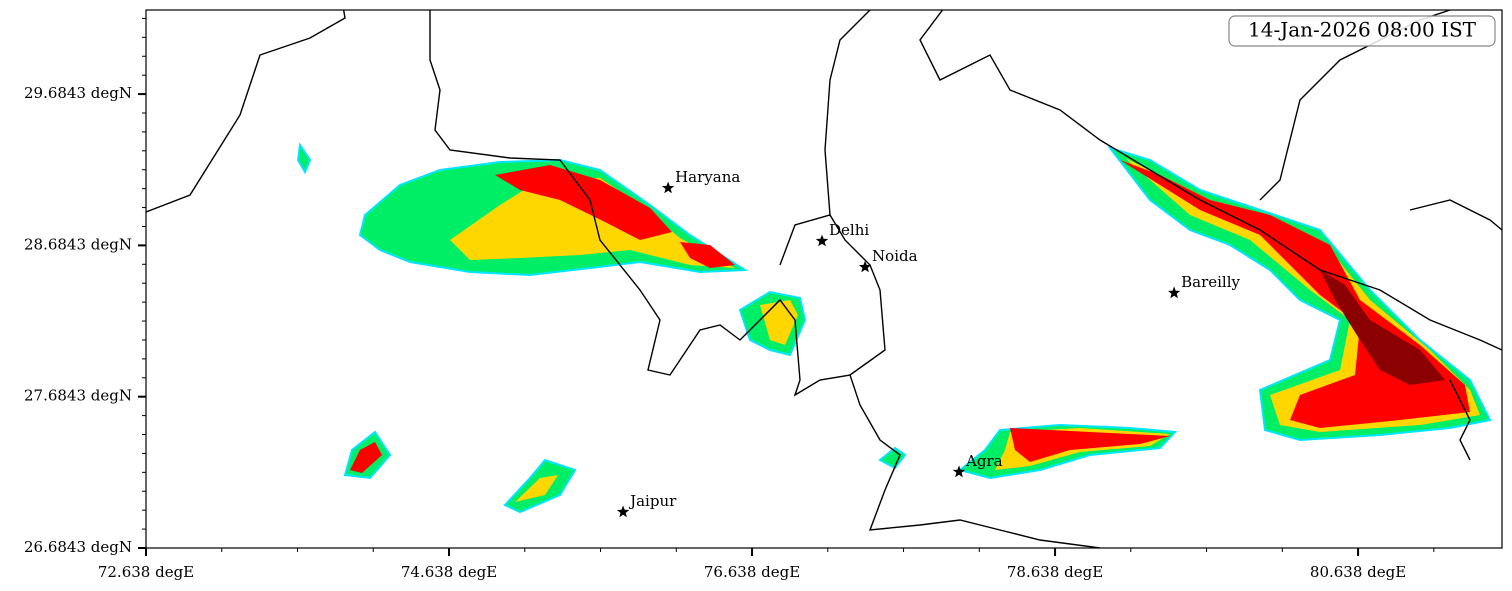  What do you see at coordinates (984, 461) in the screenshot?
I see `city-label: Agra` at bounding box center [984, 461].